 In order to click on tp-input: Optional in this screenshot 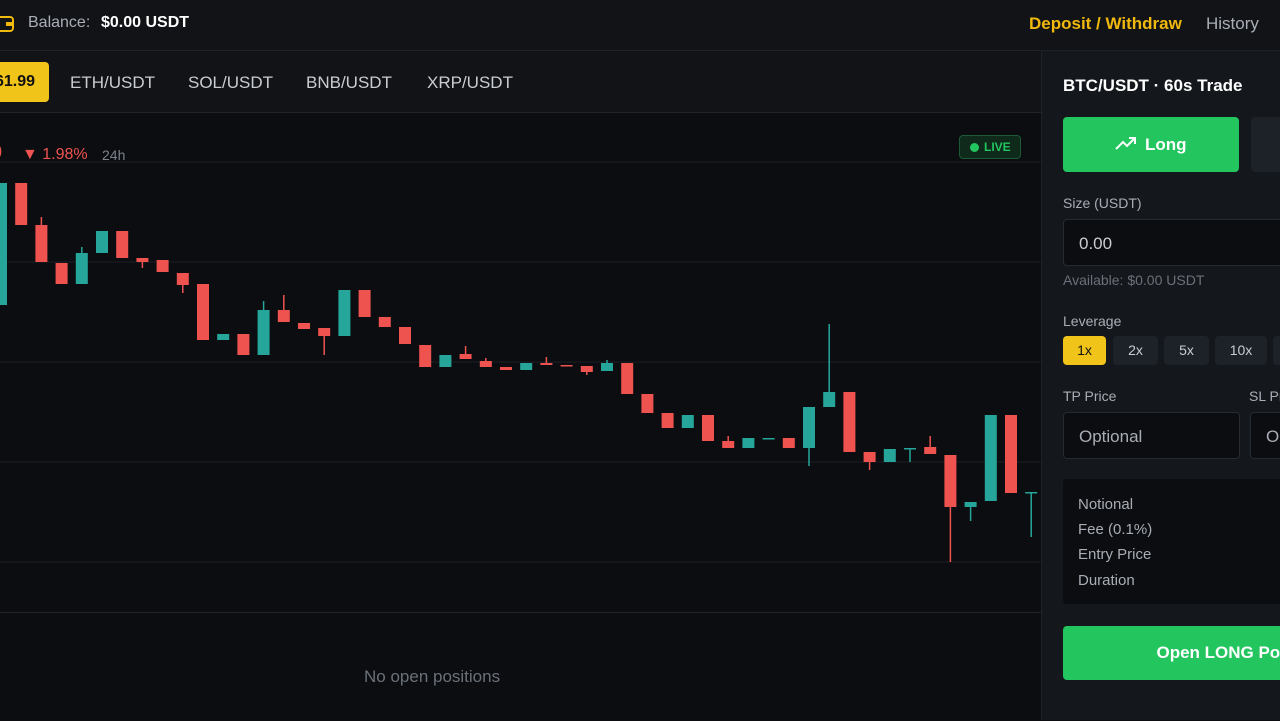, I will do `click(1151, 435)`.